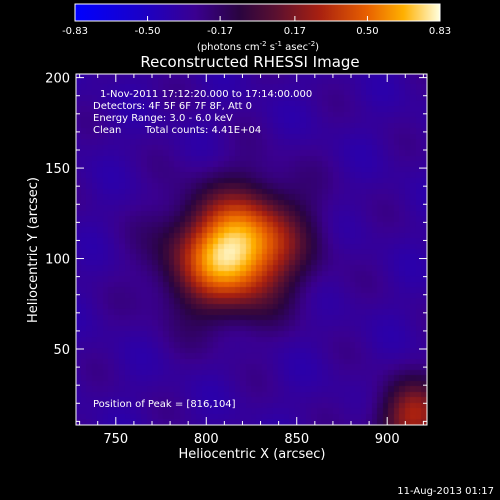 The image size is (500, 500). What do you see at coordinates (387, 439) in the screenshot?
I see `x-tick-label: 900` at bounding box center [387, 439].